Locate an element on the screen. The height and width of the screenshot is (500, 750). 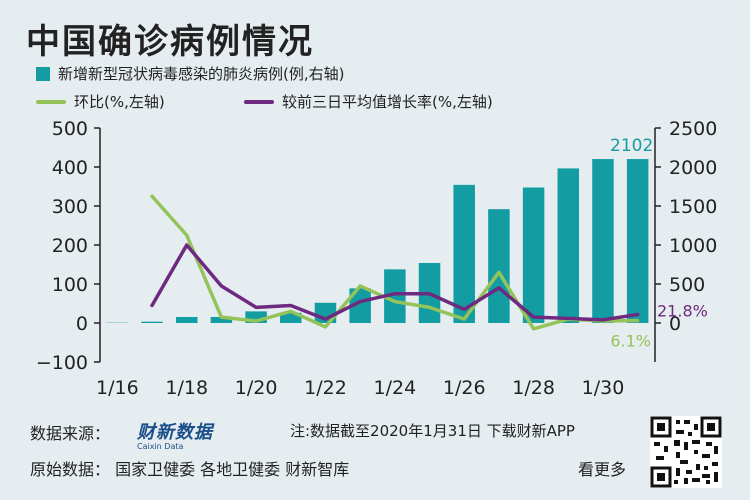
bar-1/30 is located at coordinates (603, 241).